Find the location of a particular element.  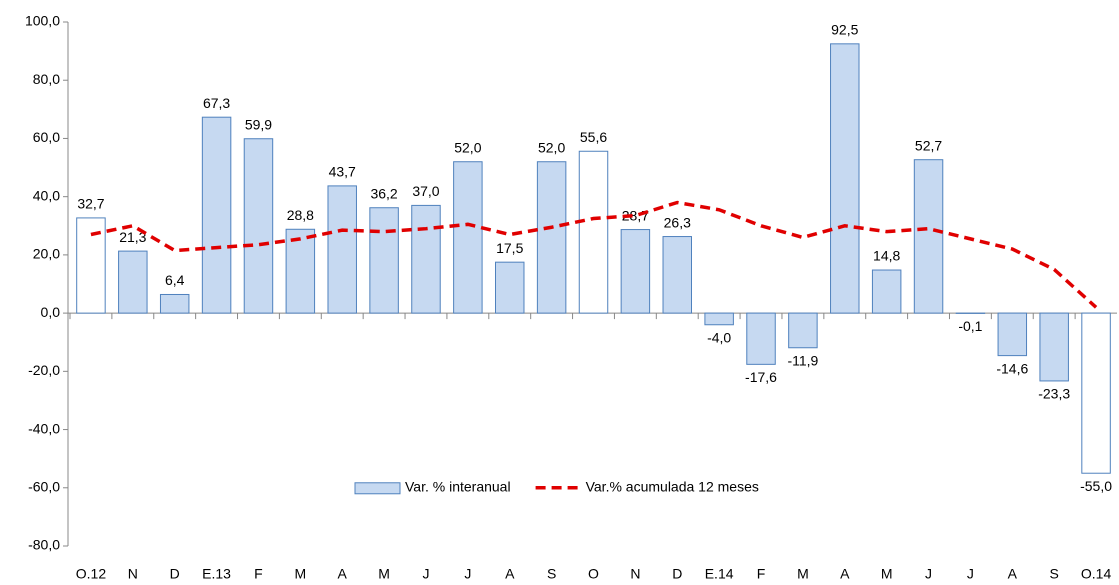

x-tick-label: O.12 is located at coordinates (91, 574).